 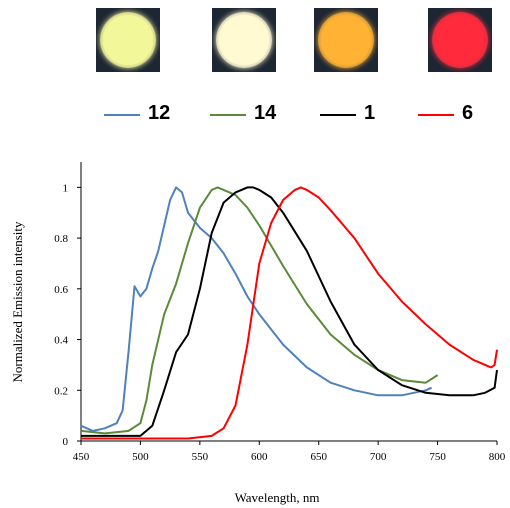 I want to click on x-tick-label-500: 500, so click(x=140, y=457).